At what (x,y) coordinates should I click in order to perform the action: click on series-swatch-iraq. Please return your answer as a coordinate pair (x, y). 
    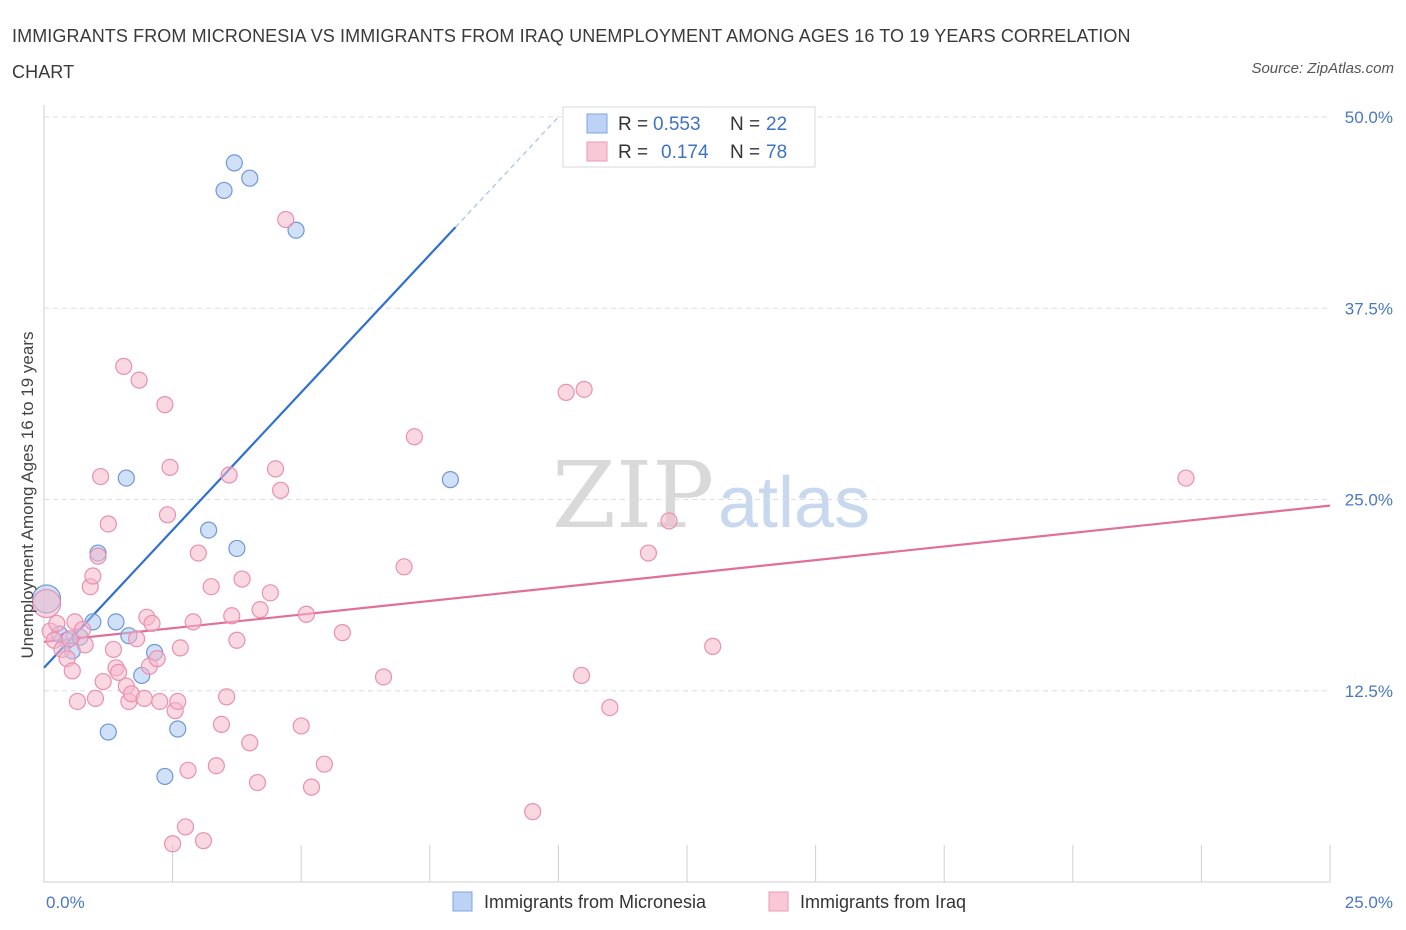
    Looking at the image, I should click on (778, 901).